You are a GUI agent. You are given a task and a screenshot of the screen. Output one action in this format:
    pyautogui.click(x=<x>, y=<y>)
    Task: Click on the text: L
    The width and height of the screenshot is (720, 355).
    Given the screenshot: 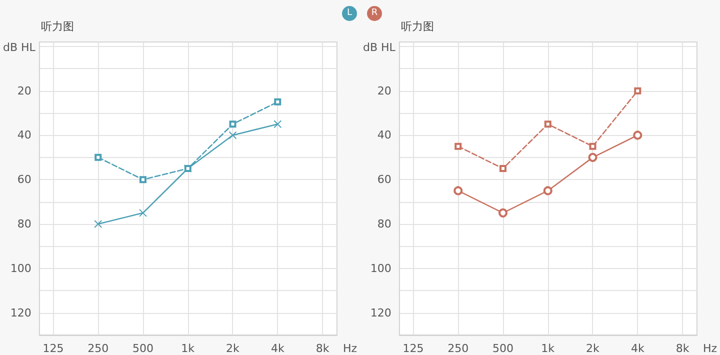 What is the action you would take?
    pyautogui.click(x=349, y=13)
    